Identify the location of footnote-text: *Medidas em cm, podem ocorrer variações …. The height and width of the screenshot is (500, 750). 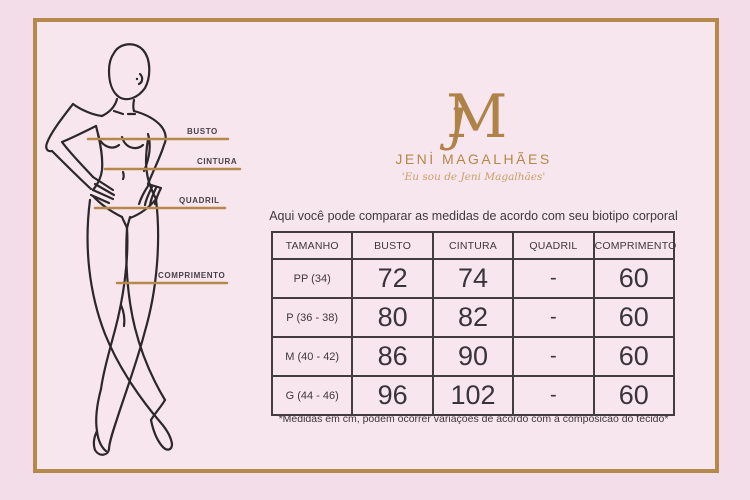
(473, 419).